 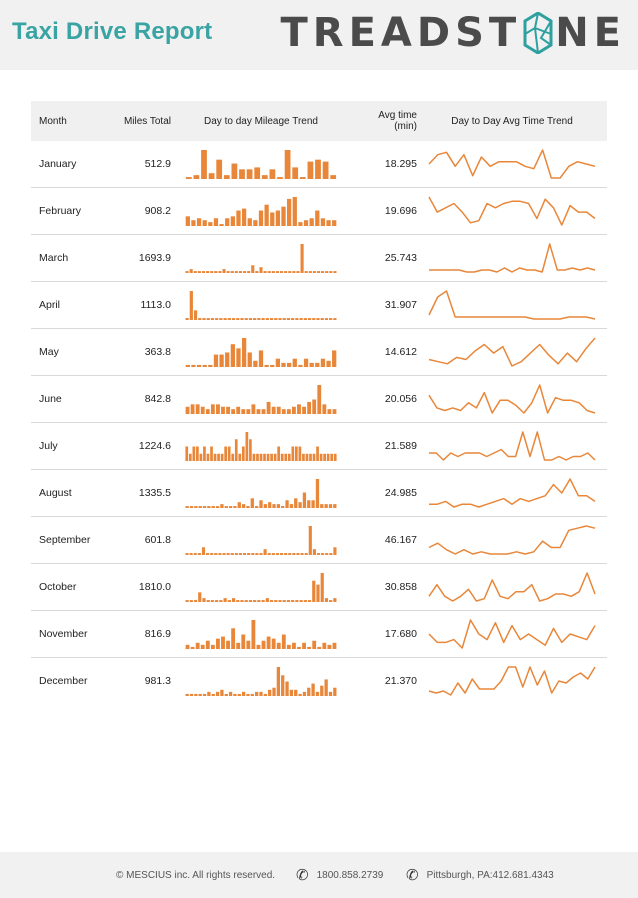 I want to click on month-cell: January, so click(x=58, y=164).